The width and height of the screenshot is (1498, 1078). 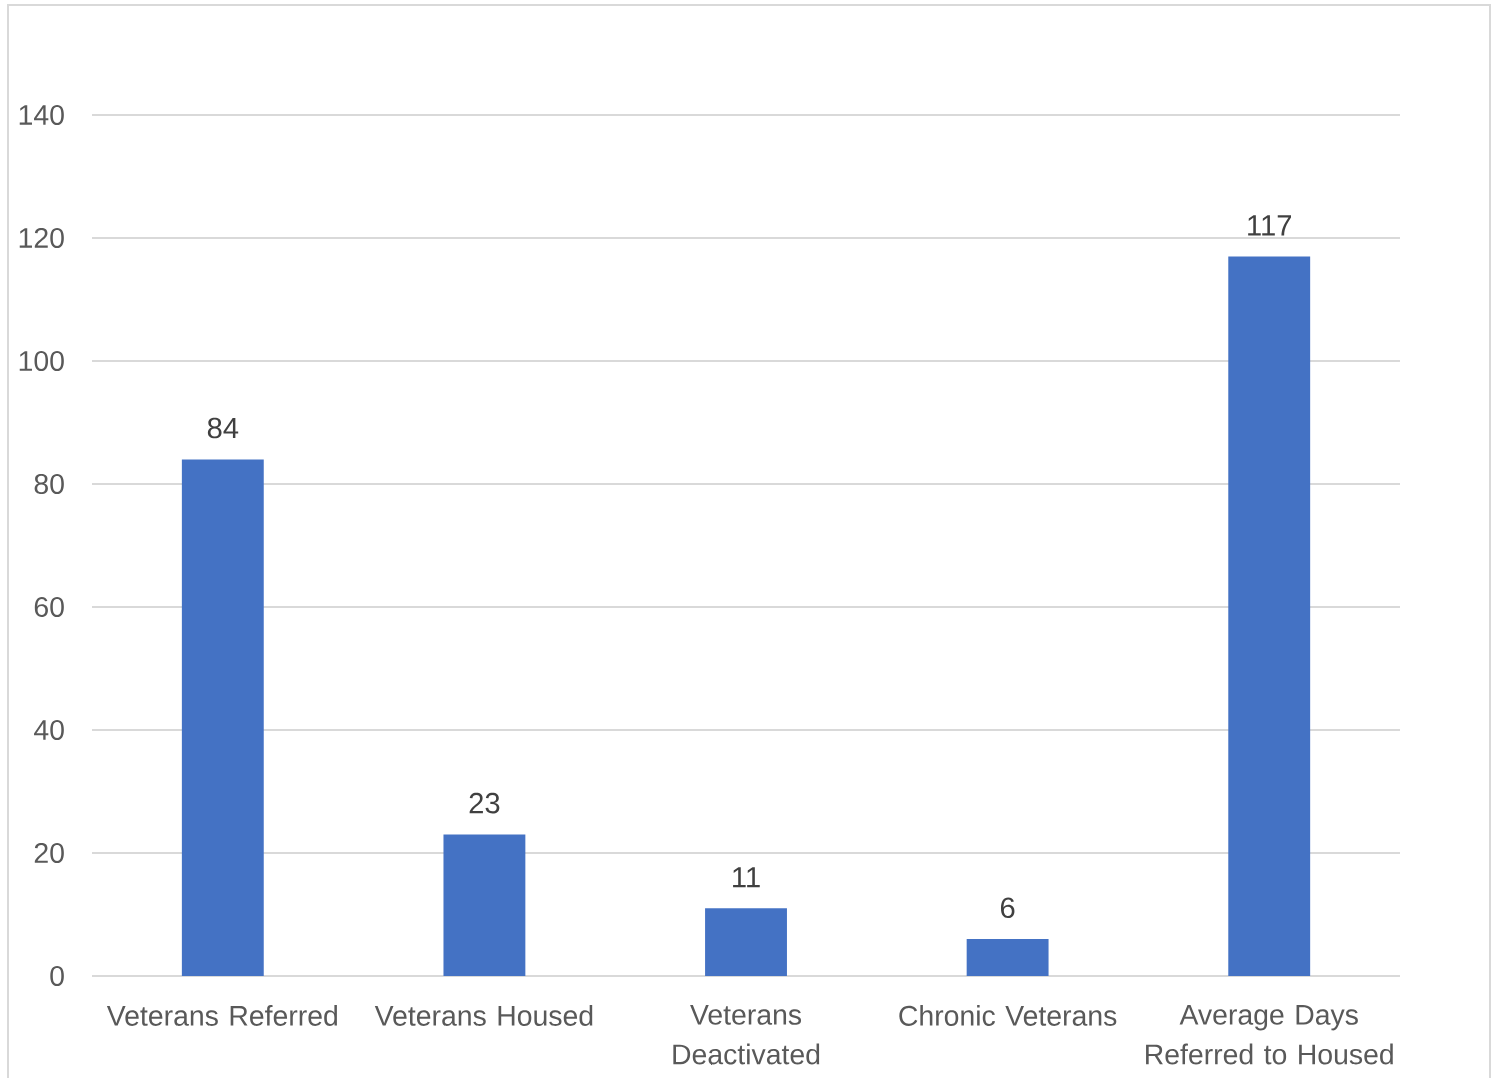 I want to click on x-tick-label: Veterans Referred, so click(x=221, y=1015).